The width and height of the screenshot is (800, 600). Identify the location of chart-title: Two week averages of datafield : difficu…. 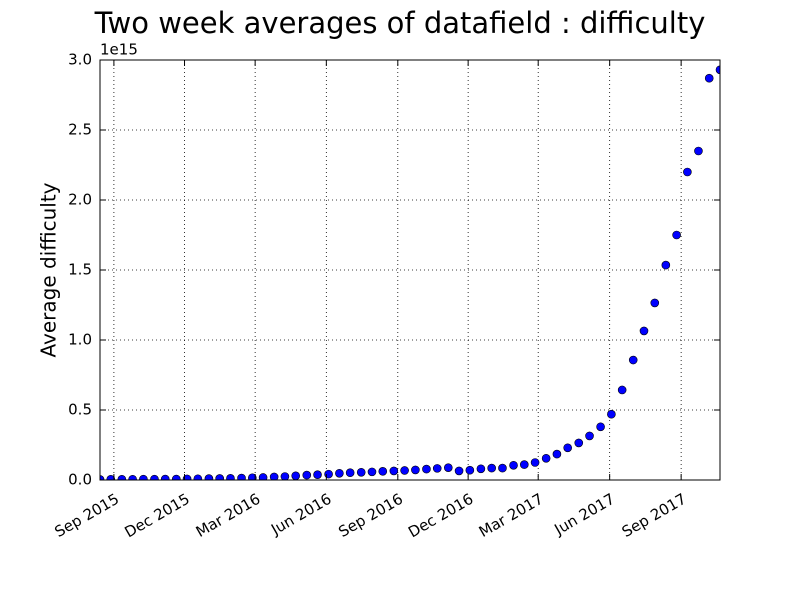
(400, 23).